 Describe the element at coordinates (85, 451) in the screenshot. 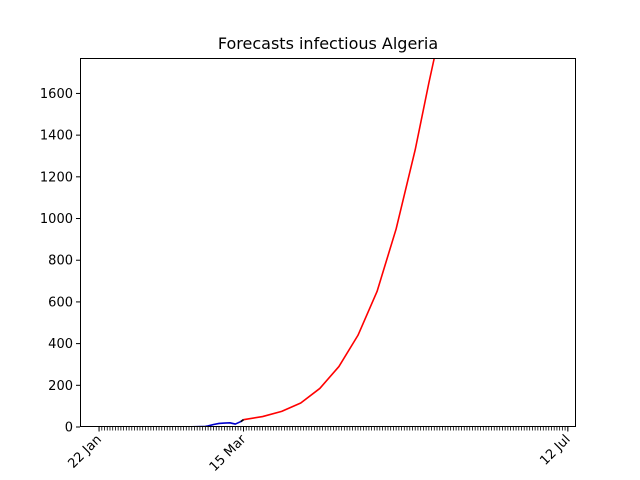

I see `x-tick-label: 22 Jan` at that location.